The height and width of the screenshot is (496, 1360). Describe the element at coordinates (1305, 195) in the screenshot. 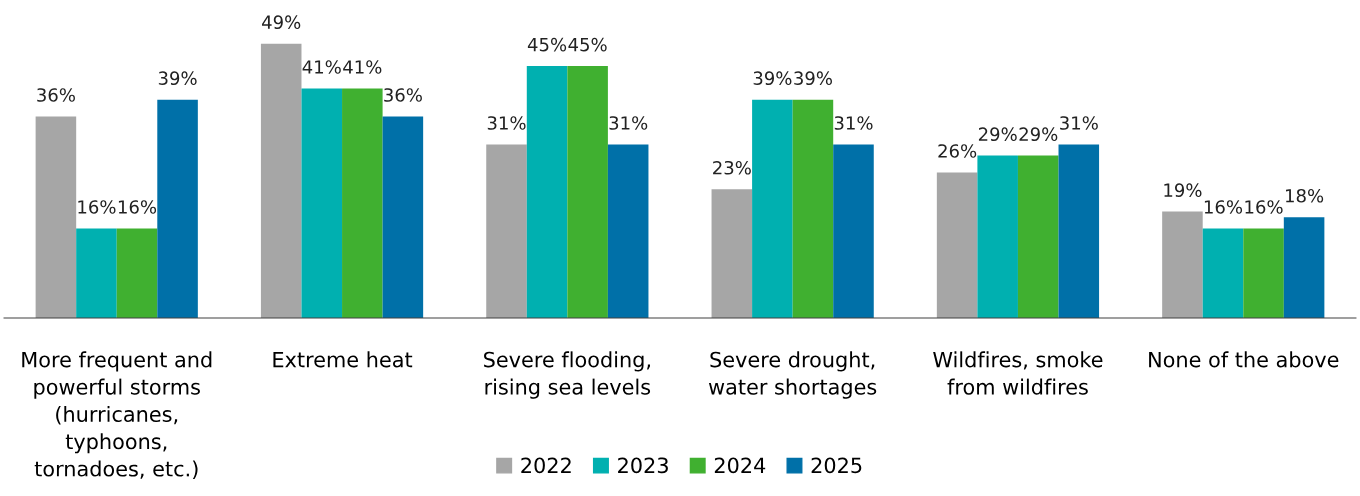

I see `data-label: 18%` at that location.